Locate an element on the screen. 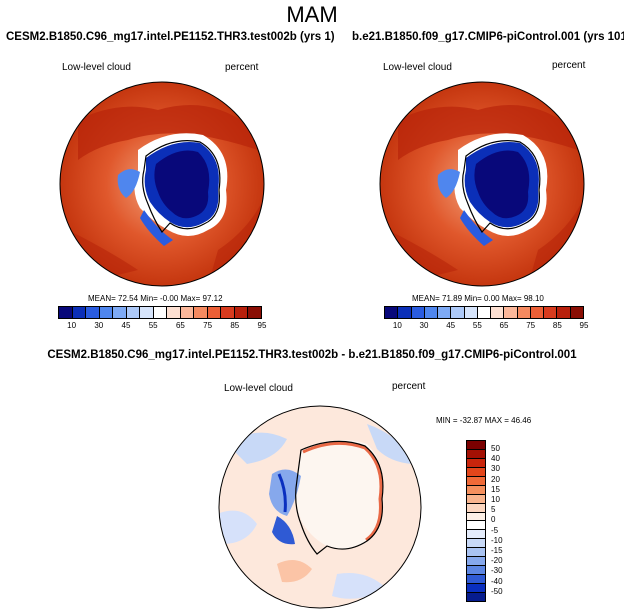 The height and width of the screenshot is (610, 624). figure-title: MAM is located at coordinates (312, 14).